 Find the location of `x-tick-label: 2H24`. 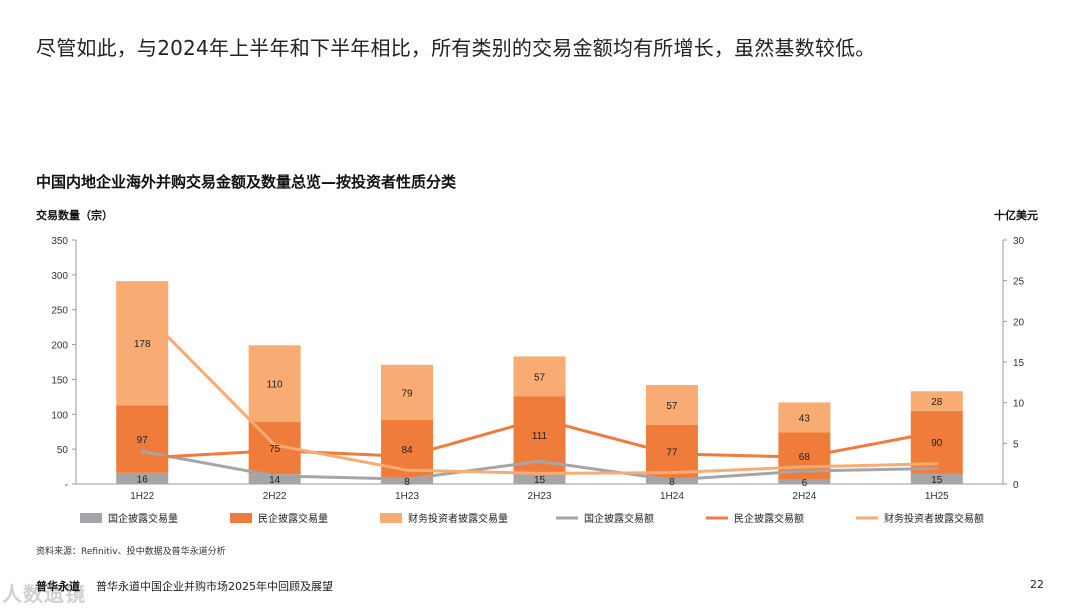

x-tick-label: 2H24 is located at coordinates (804, 496).